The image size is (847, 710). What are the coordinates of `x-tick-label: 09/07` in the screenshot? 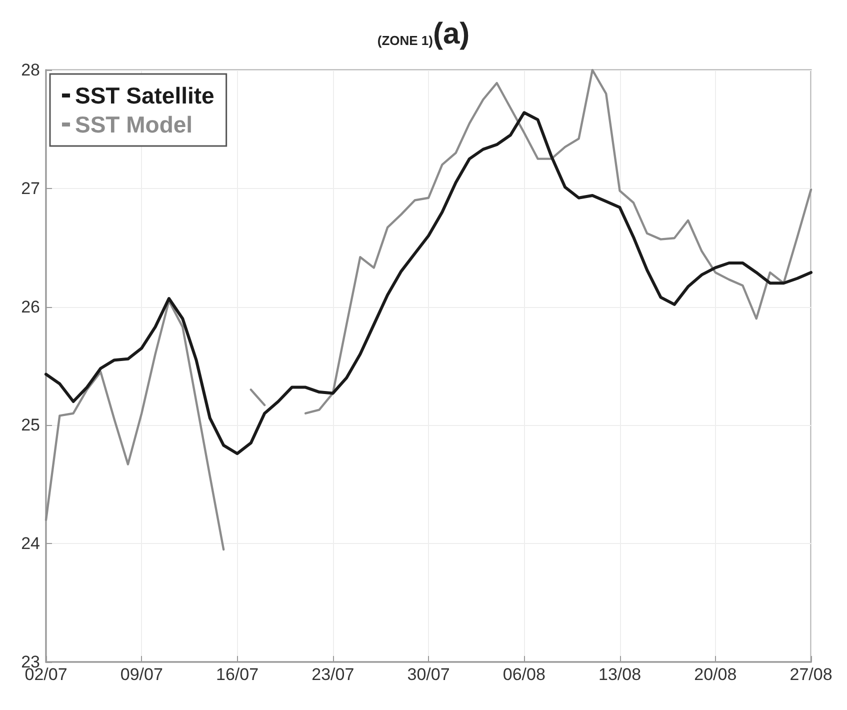 It's located at (141, 674).